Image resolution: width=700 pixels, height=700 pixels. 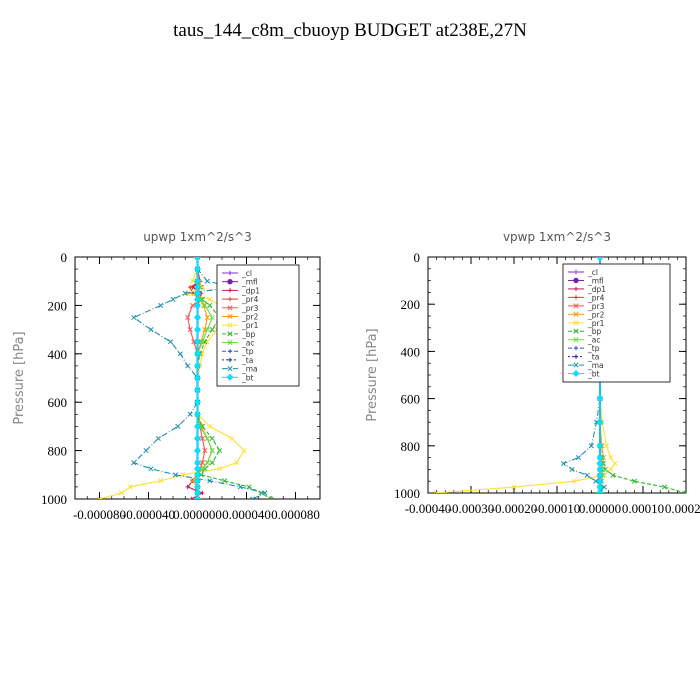 I want to click on legend-label-cl: _cl, so click(x=592, y=272).